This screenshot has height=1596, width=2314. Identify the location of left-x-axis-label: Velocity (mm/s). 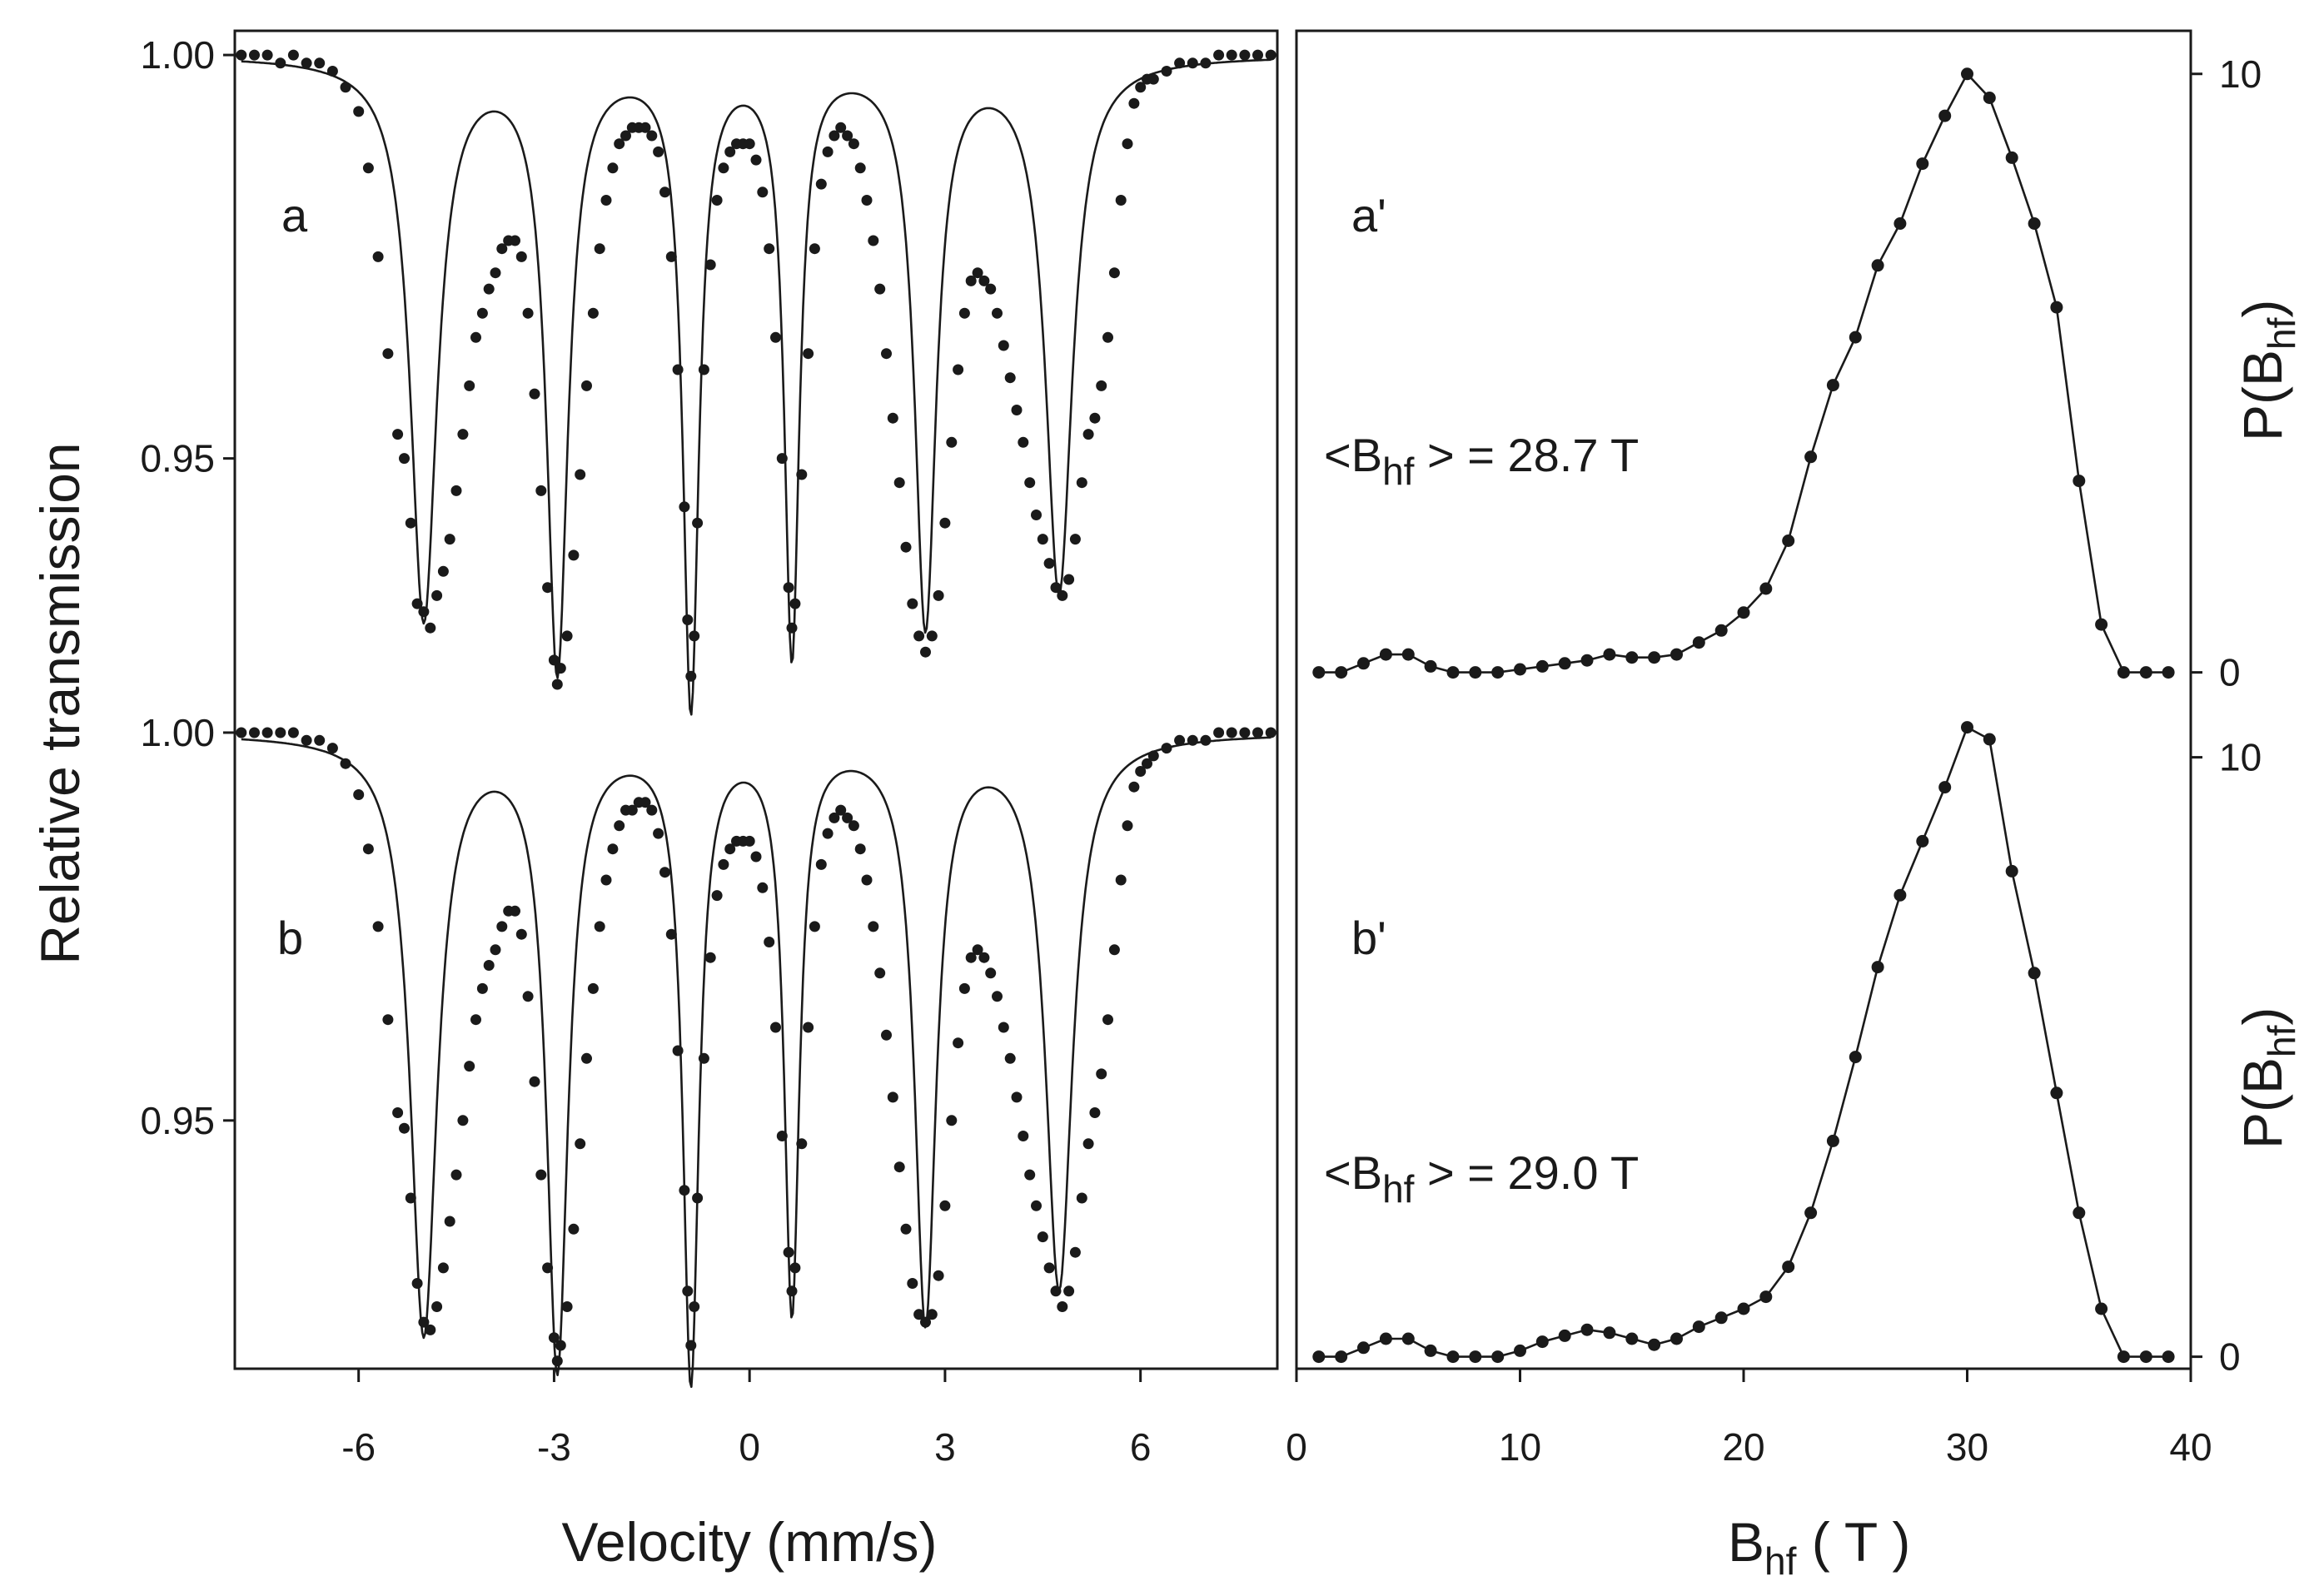
(749, 1542).